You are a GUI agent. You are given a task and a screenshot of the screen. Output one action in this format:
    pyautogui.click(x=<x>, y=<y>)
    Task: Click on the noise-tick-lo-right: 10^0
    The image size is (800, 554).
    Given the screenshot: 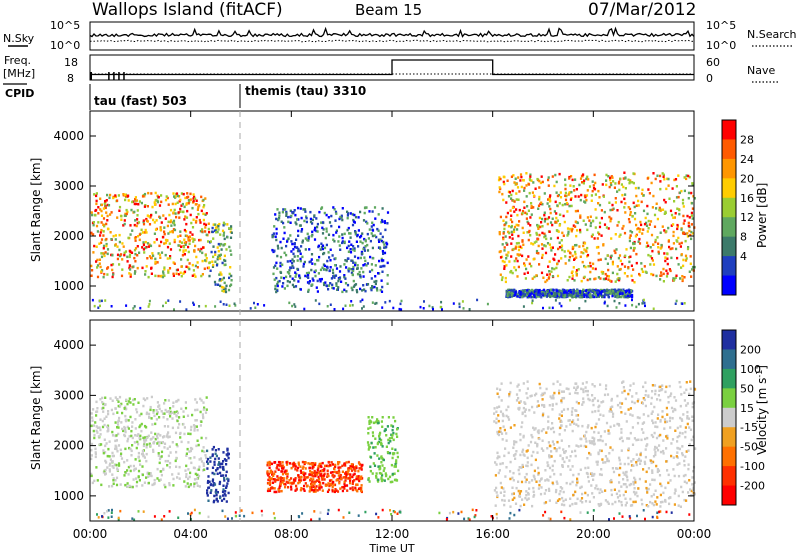 What is the action you would take?
    pyautogui.click(x=721, y=45)
    